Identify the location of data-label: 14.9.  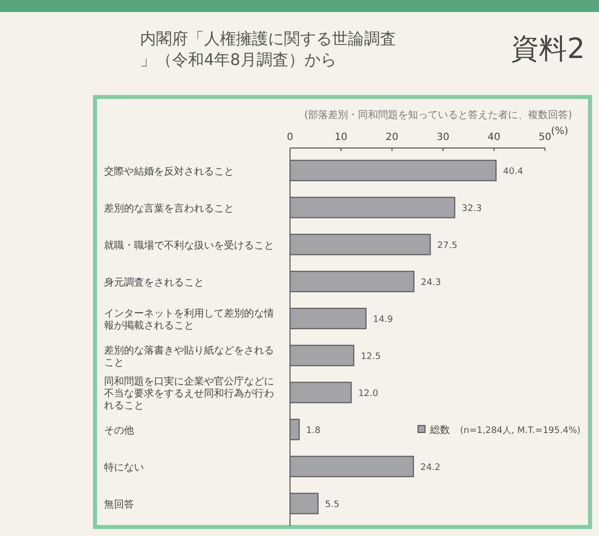
(383, 320).